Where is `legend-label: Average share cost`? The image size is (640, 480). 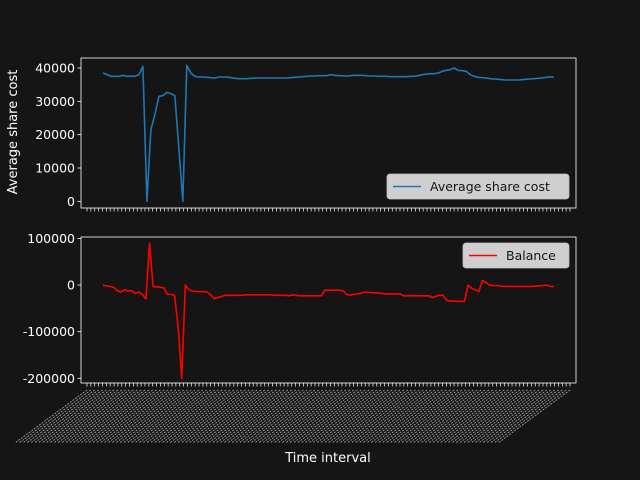 legend-label: Average share cost is located at coordinates (490, 186).